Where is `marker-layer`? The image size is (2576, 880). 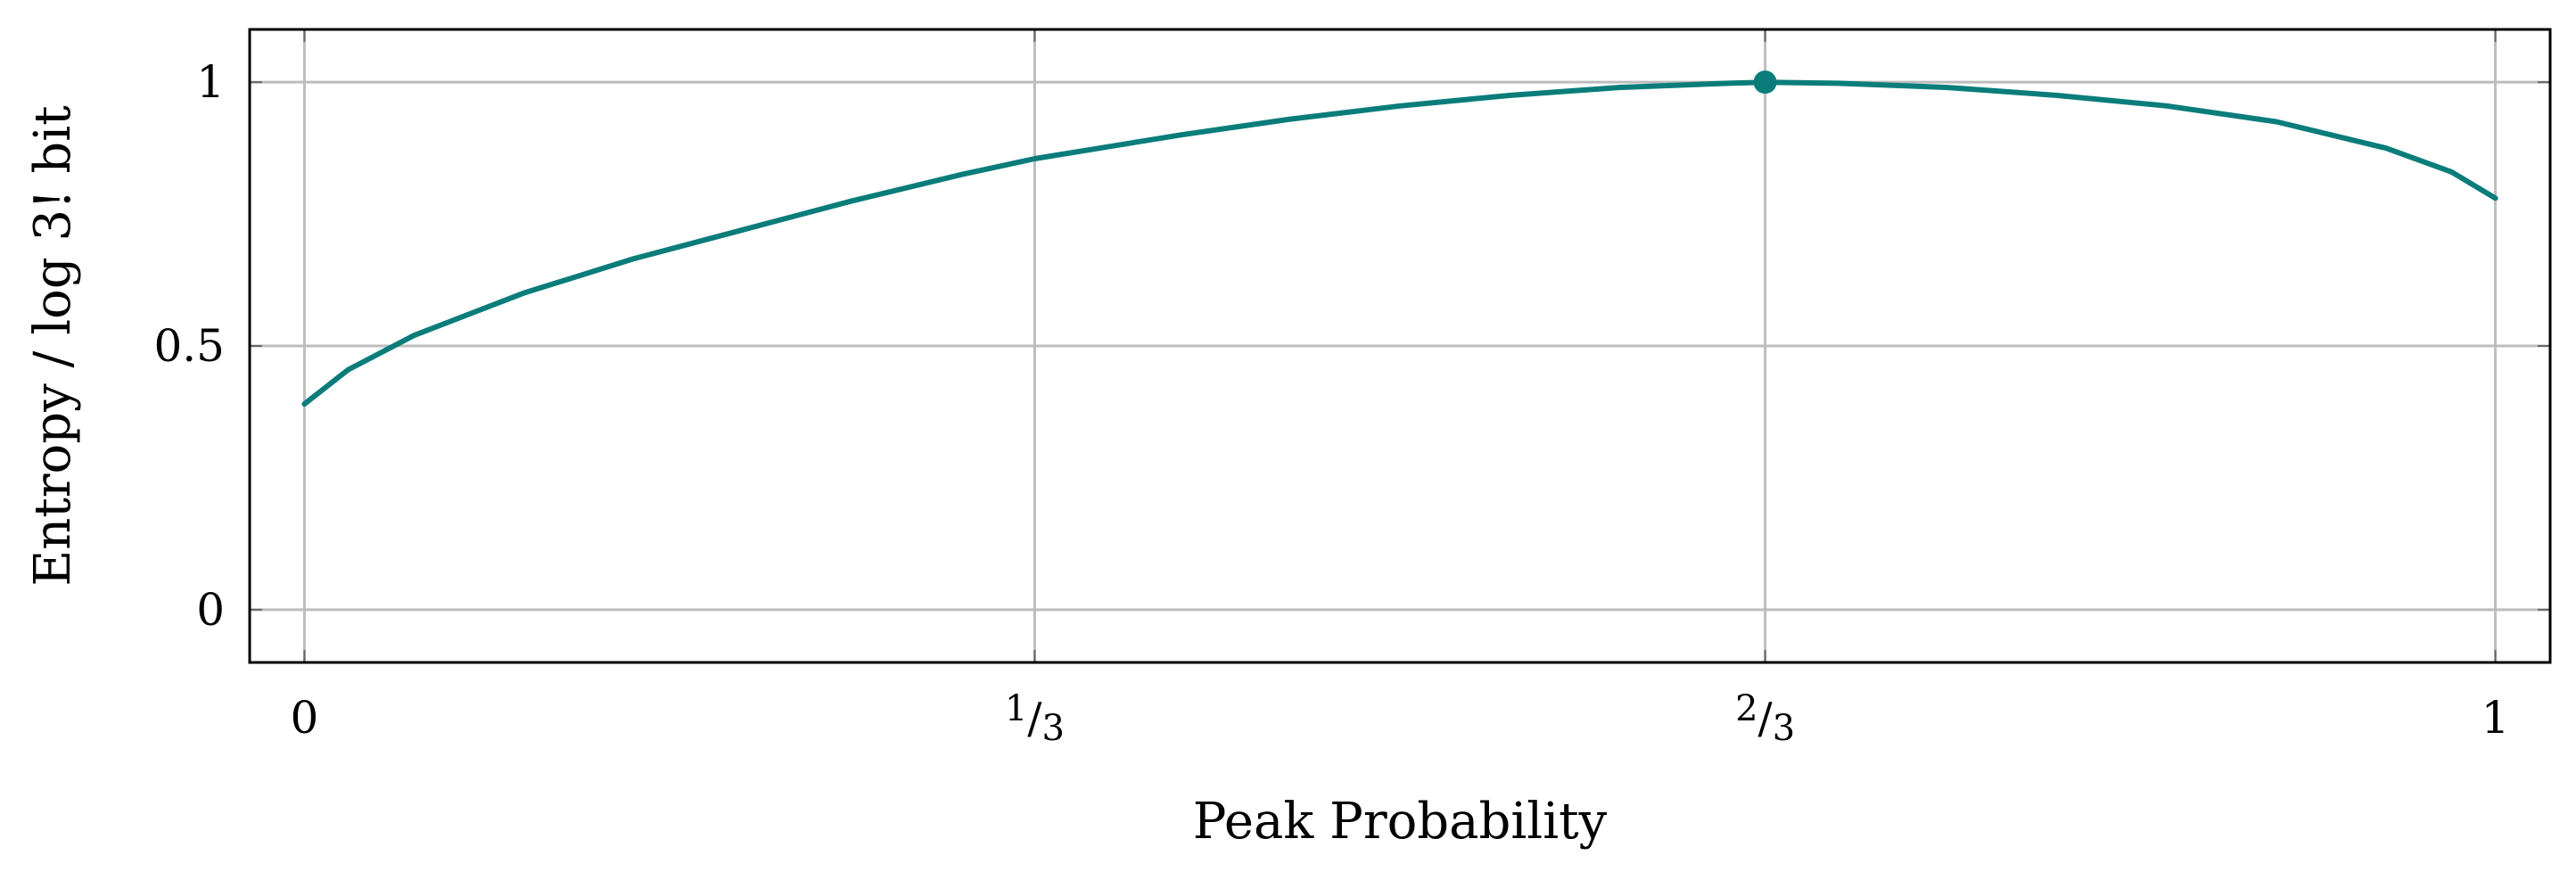
marker-layer is located at coordinates (1765, 82).